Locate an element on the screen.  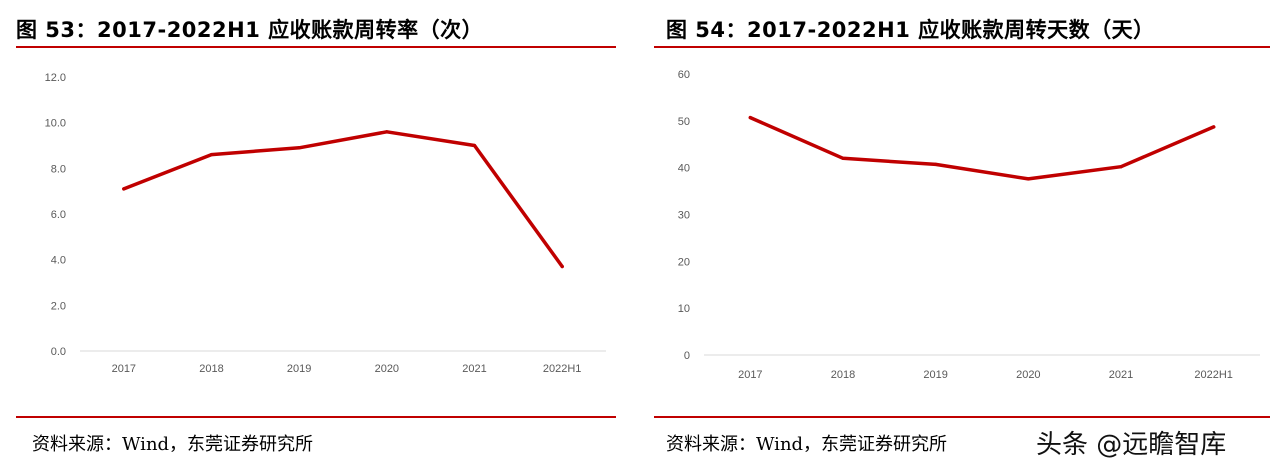
y-tick-label: 20 is located at coordinates (684, 262).